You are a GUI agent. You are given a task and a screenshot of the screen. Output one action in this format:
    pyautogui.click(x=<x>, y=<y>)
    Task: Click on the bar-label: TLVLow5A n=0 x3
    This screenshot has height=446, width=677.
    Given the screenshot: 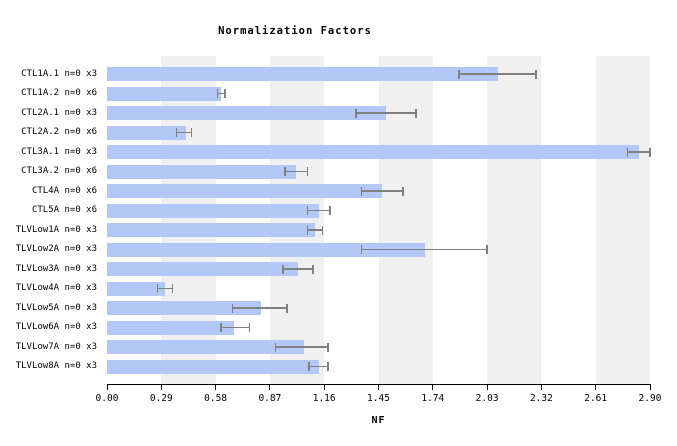 What is the action you would take?
    pyautogui.click(x=56, y=307)
    